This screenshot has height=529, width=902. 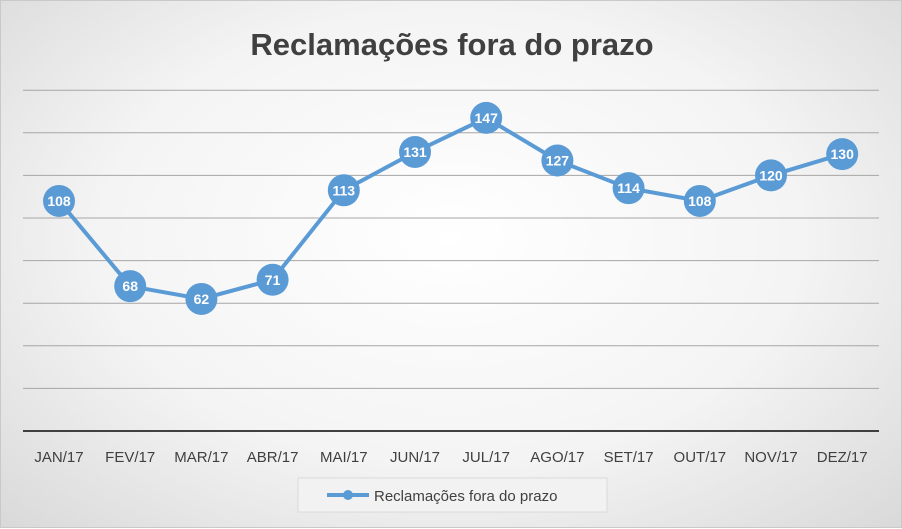 What do you see at coordinates (201, 457) in the screenshot?
I see `x-tick-label: MAR/17` at bounding box center [201, 457].